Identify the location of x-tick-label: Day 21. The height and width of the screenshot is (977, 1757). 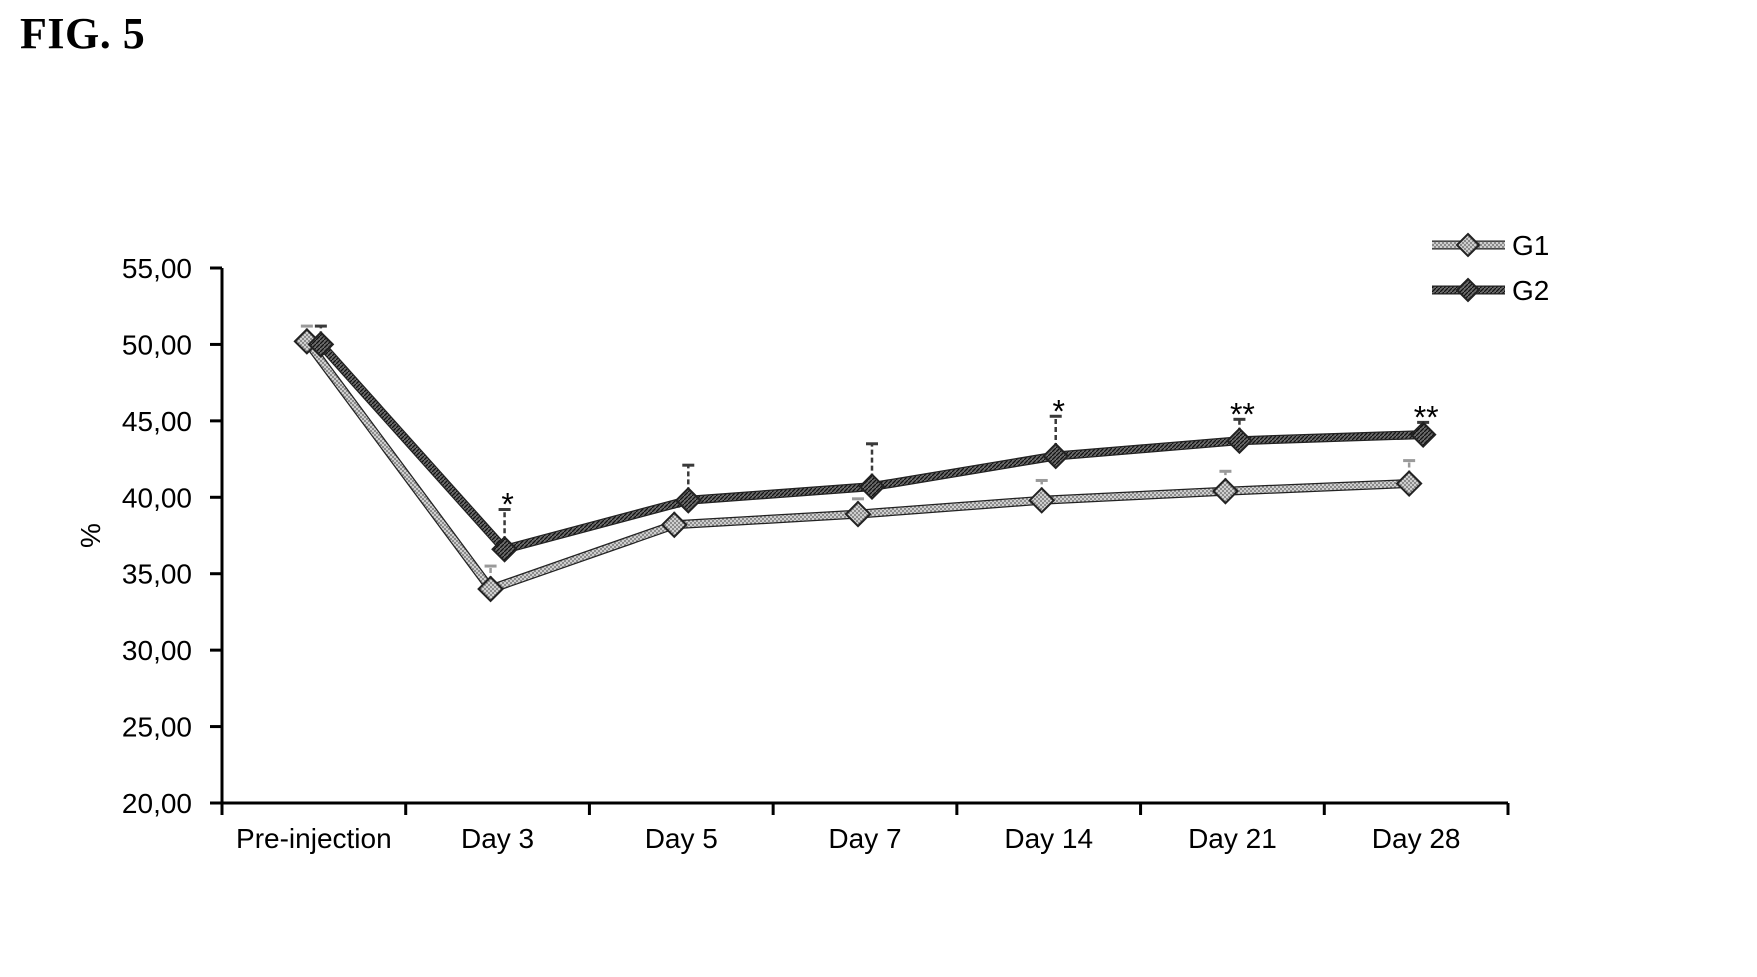
(1232, 838).